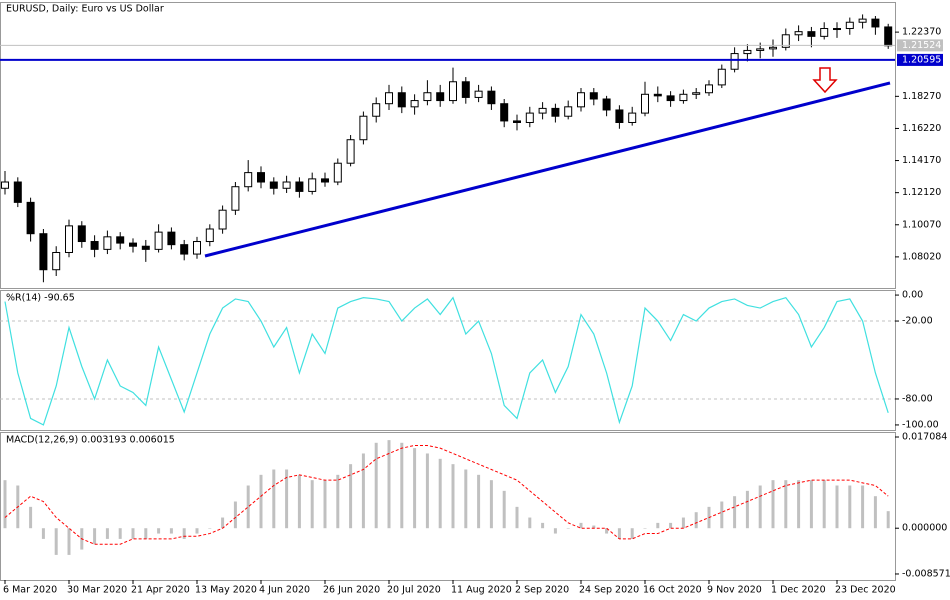  I want to click on macd-title: MACD(12,26,9) 0.003193 0.006015, so click(90, 440).